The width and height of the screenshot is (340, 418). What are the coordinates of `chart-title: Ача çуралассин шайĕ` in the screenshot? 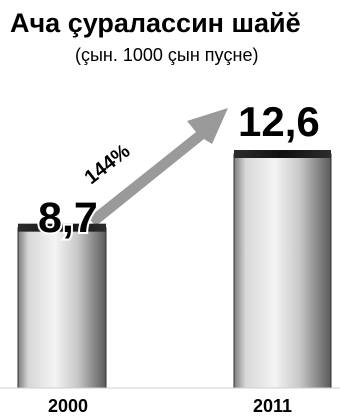 It's located at (155, 23).